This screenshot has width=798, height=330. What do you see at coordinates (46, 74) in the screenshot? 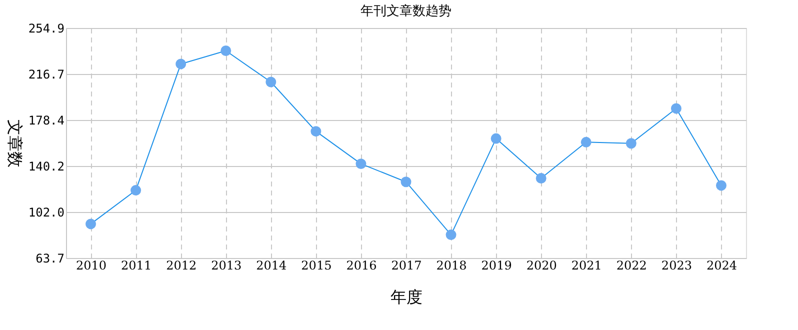
I see `y-tick-label: 216.7` at bounding box center [46, 74].